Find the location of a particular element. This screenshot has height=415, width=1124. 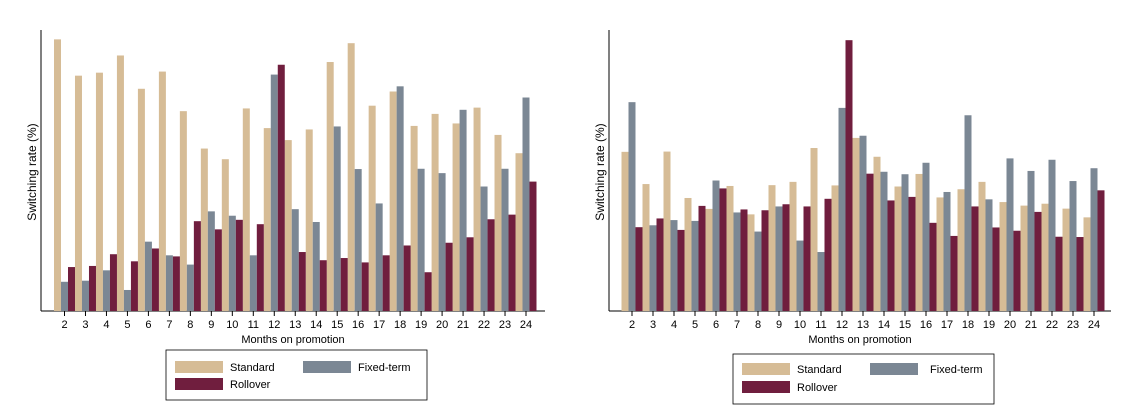

x-ticks-right: 2 3 4 5 6 7 8 9 10 11 12 13 14 15 16 17 18 19 20 21 22 23 24 is located at coordinates (864, 321).